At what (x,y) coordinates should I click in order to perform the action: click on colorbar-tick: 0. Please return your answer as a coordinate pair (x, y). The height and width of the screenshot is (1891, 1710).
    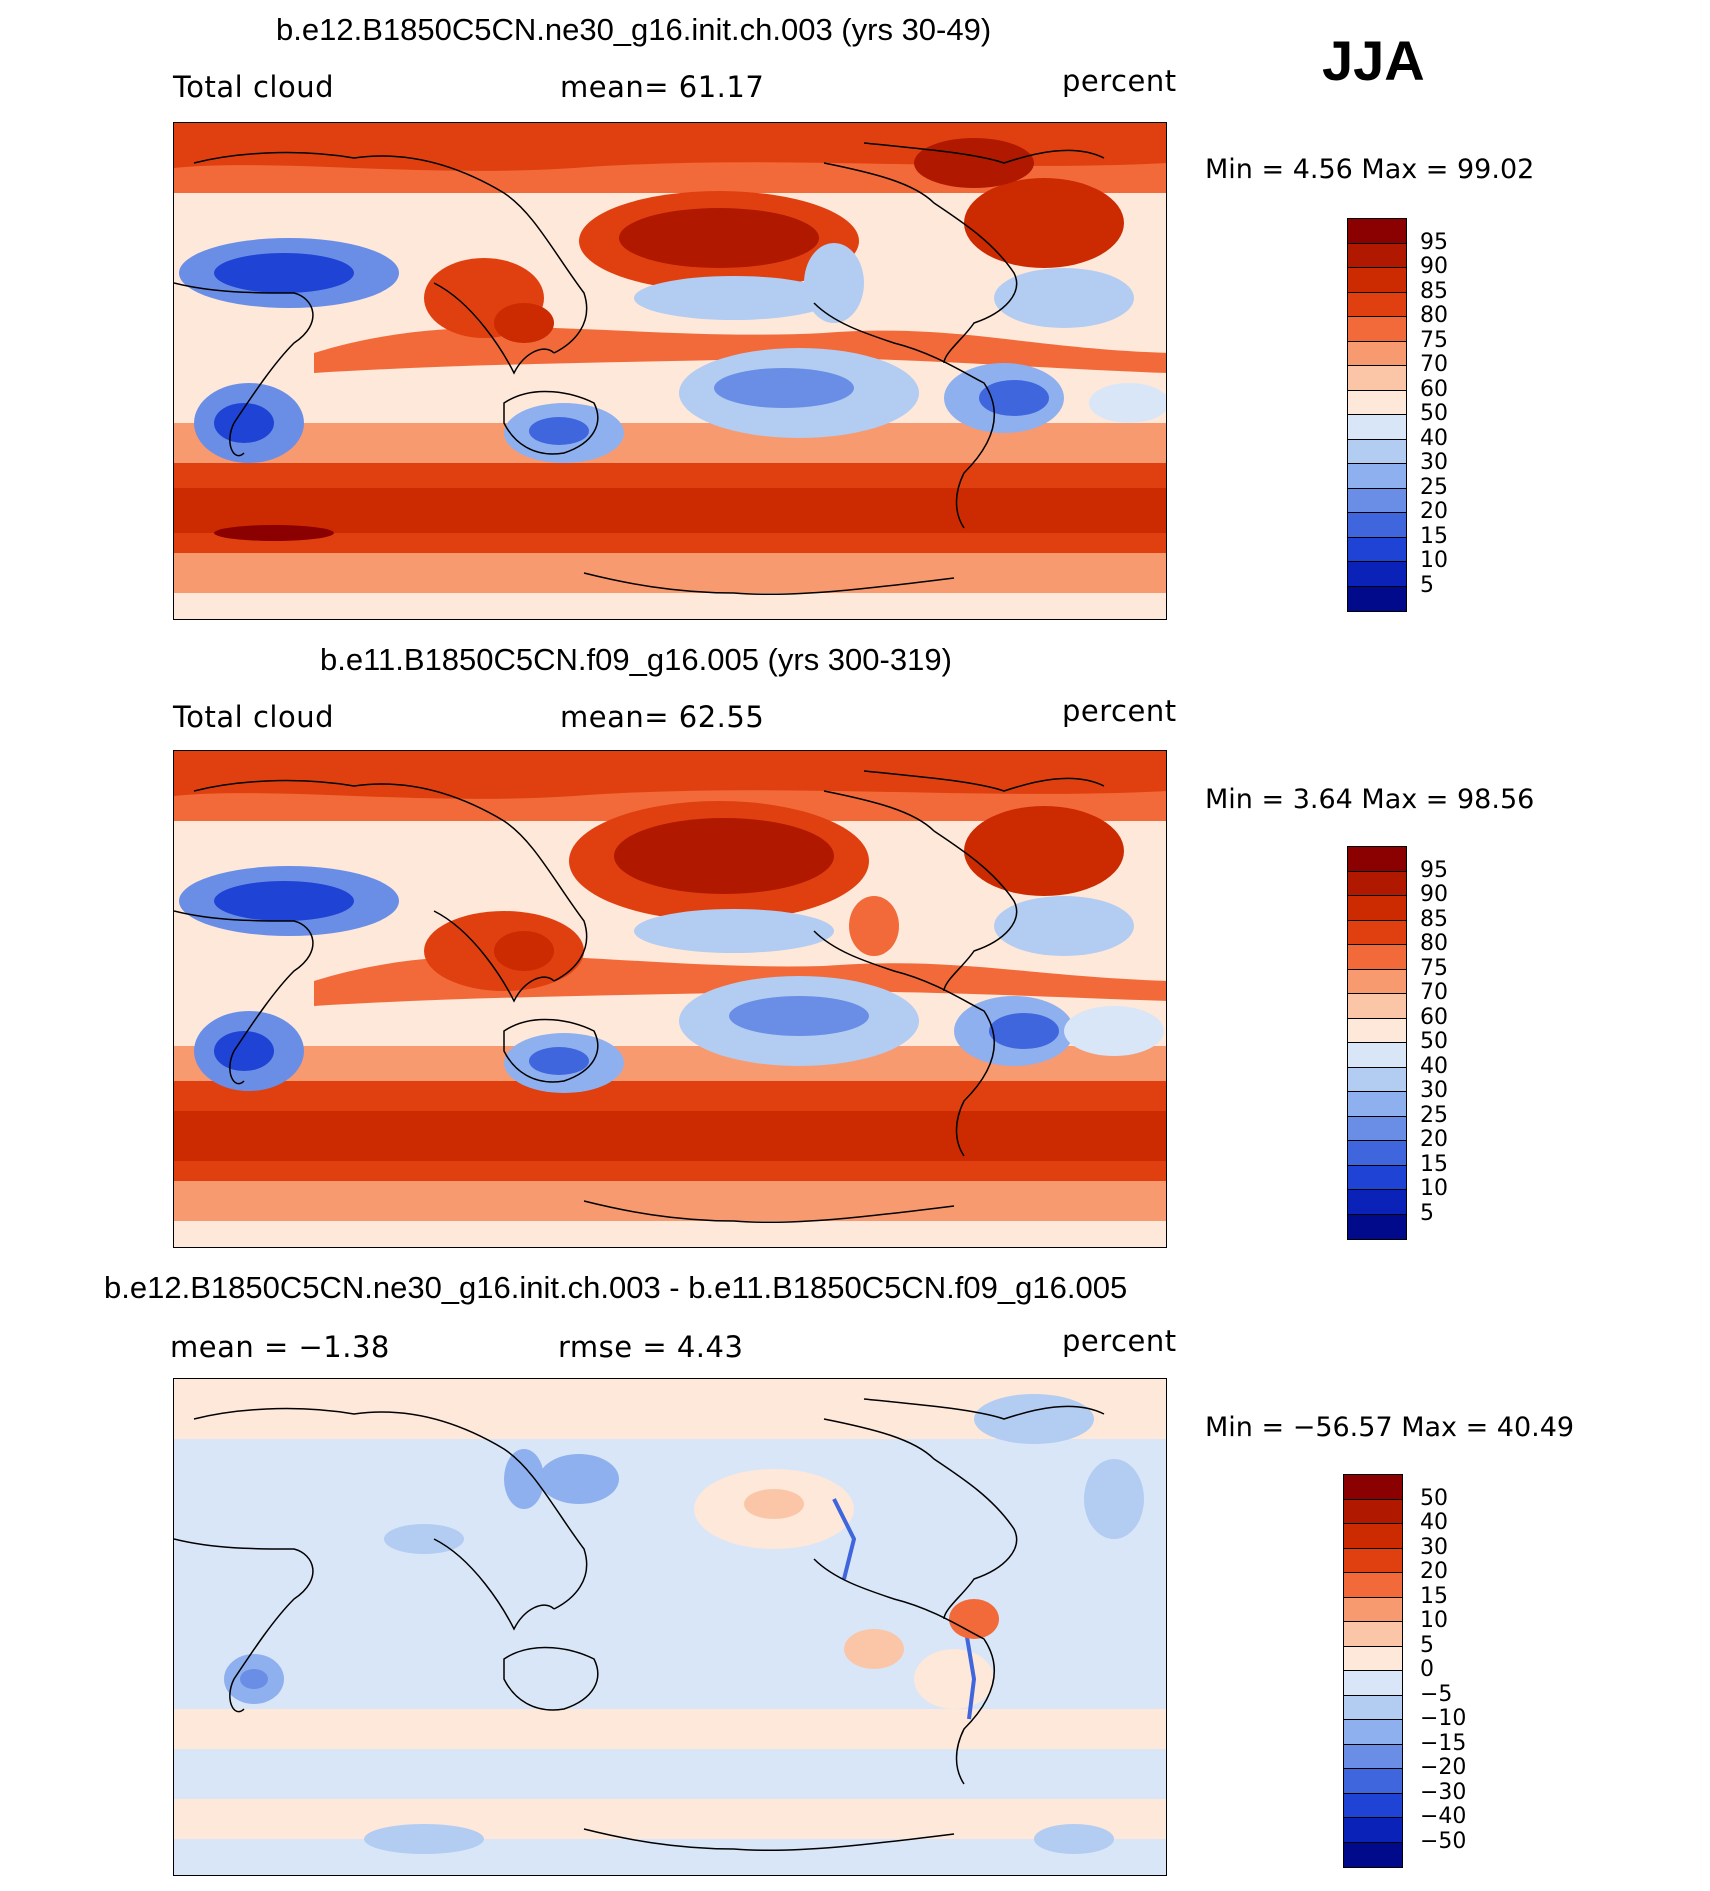
    Looking at the image, I should click on (1427, 1669).